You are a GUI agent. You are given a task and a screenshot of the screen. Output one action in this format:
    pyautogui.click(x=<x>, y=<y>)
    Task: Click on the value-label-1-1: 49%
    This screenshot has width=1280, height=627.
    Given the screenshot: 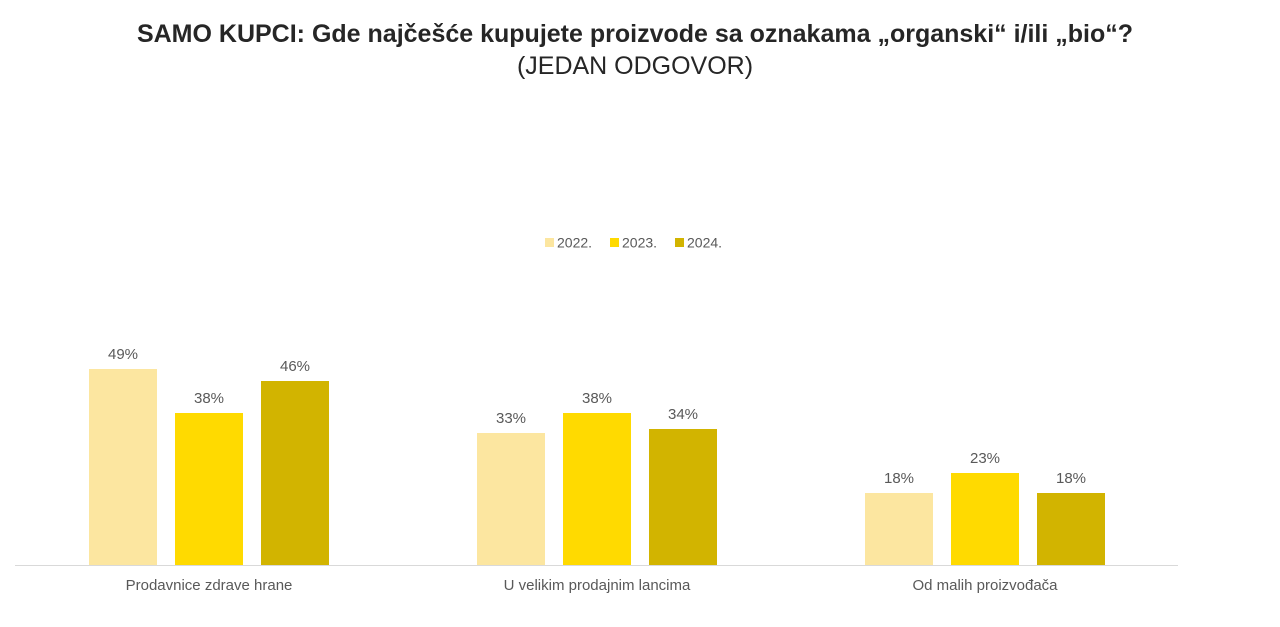 What is the action you would take?
    pyautogui.click(x=123, y=354)
    